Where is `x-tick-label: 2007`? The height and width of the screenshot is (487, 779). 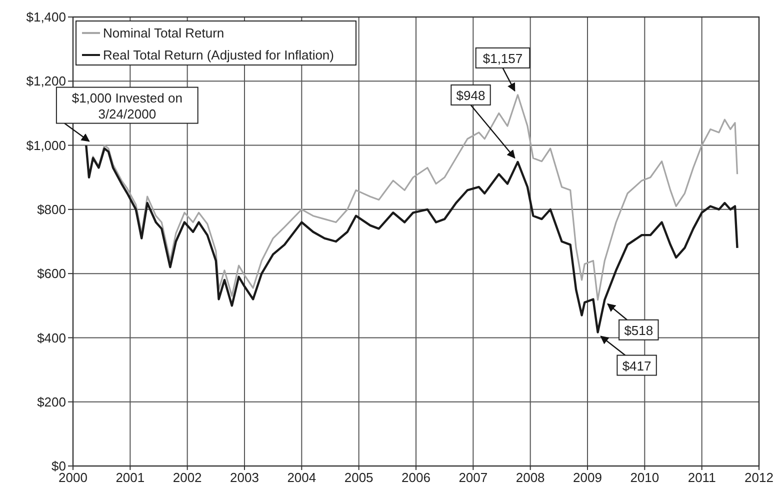
x-tick-label: 2007 is located at coordinates (473, 477).